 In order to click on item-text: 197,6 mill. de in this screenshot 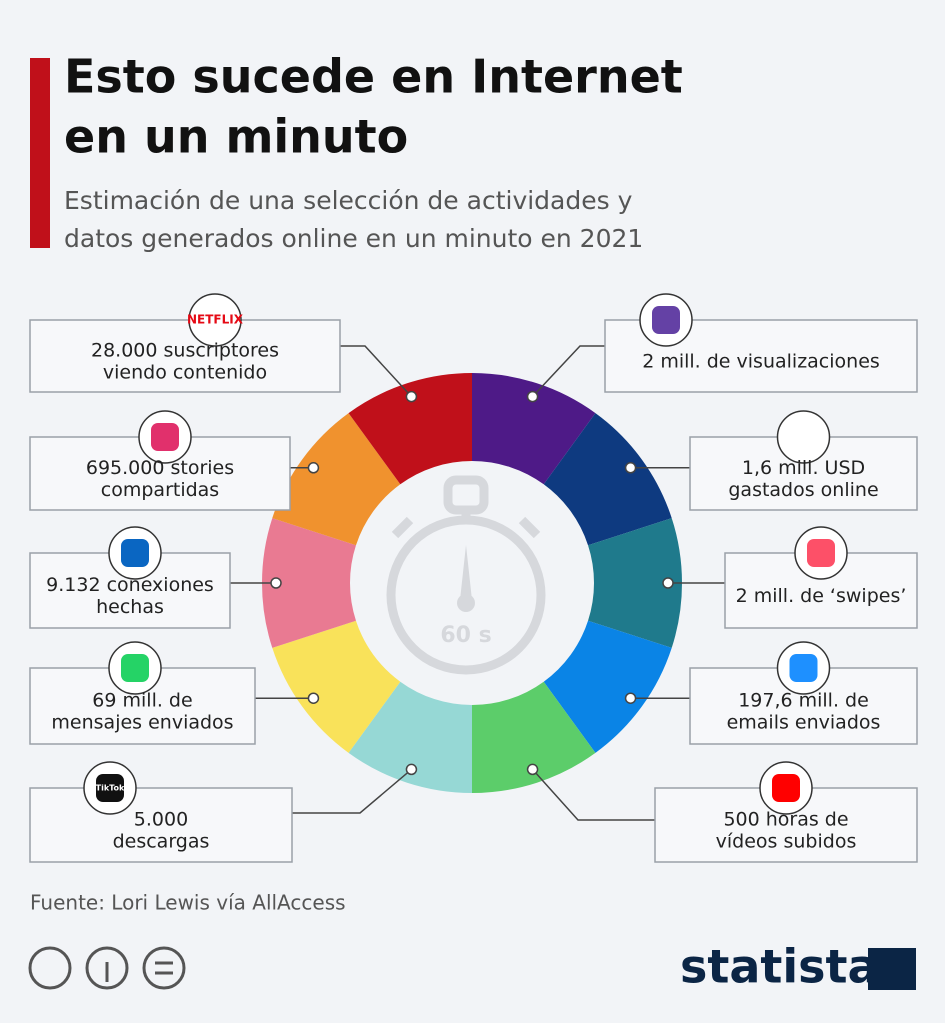, I will do `click(803, 701)`.